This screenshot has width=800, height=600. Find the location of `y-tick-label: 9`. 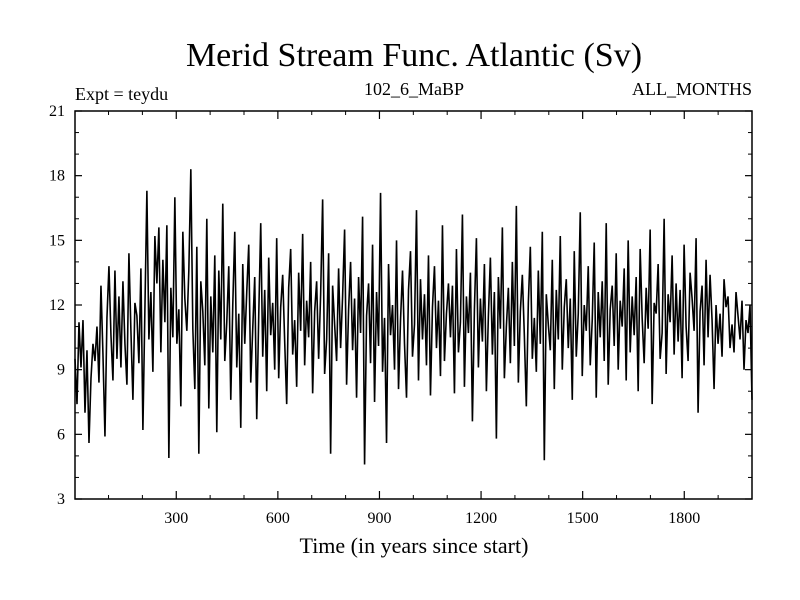

y-tick-label: 9 is located at coordinates (61, 370).